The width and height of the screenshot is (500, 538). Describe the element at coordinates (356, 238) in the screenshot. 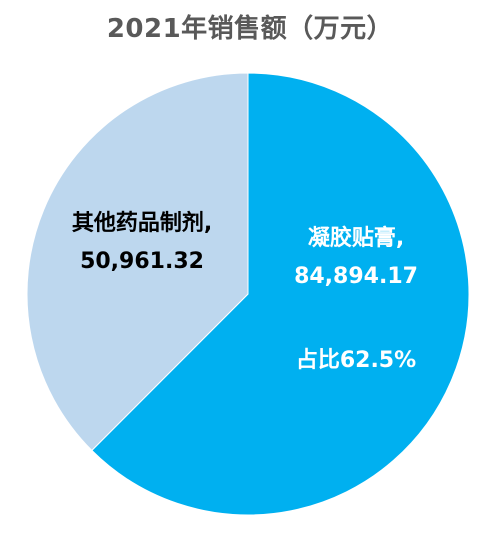

I see `slice-0-name-label: 凝胶贴膏,` at that location.